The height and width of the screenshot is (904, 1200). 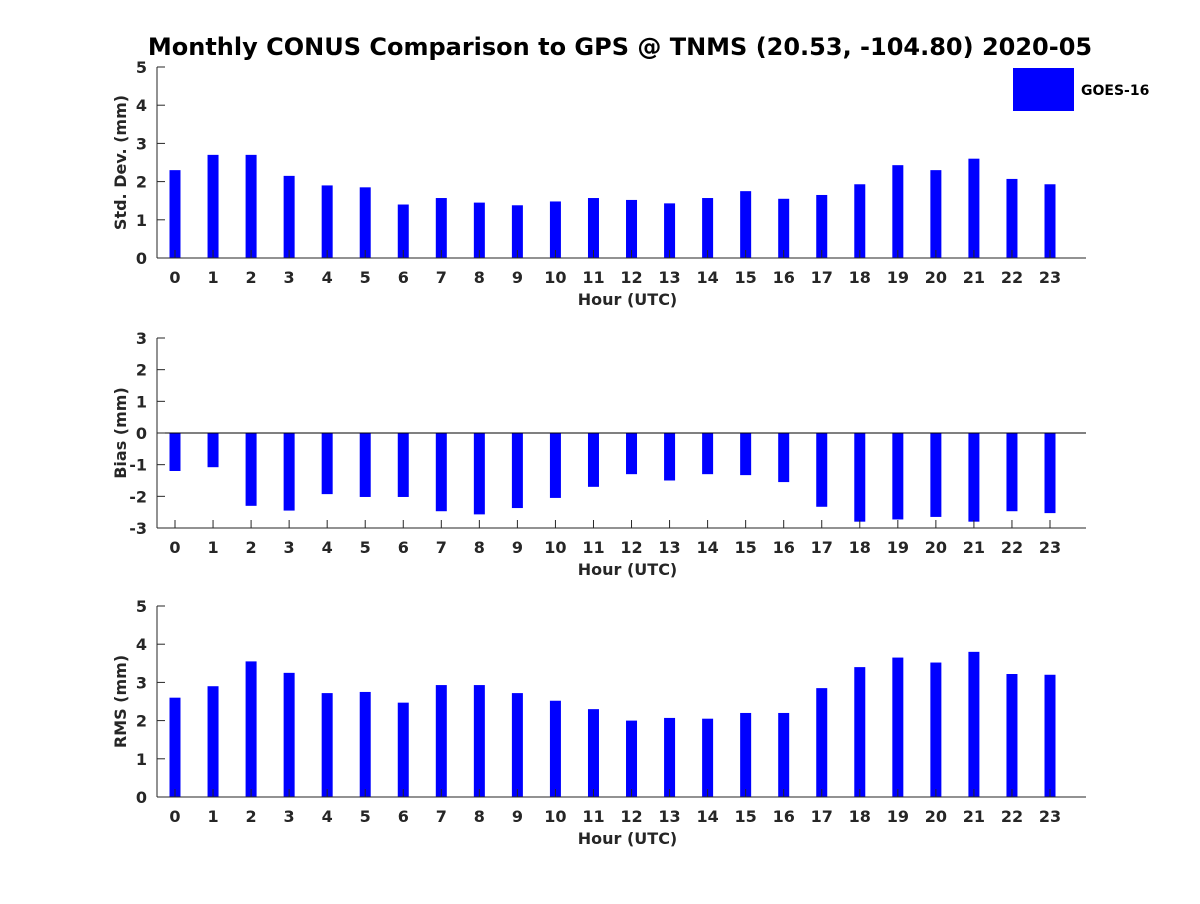 What do you see at coordinates (974, 816) in the screenshot?
I see `x-tick-label: 21` at bounding box center [974, 816].